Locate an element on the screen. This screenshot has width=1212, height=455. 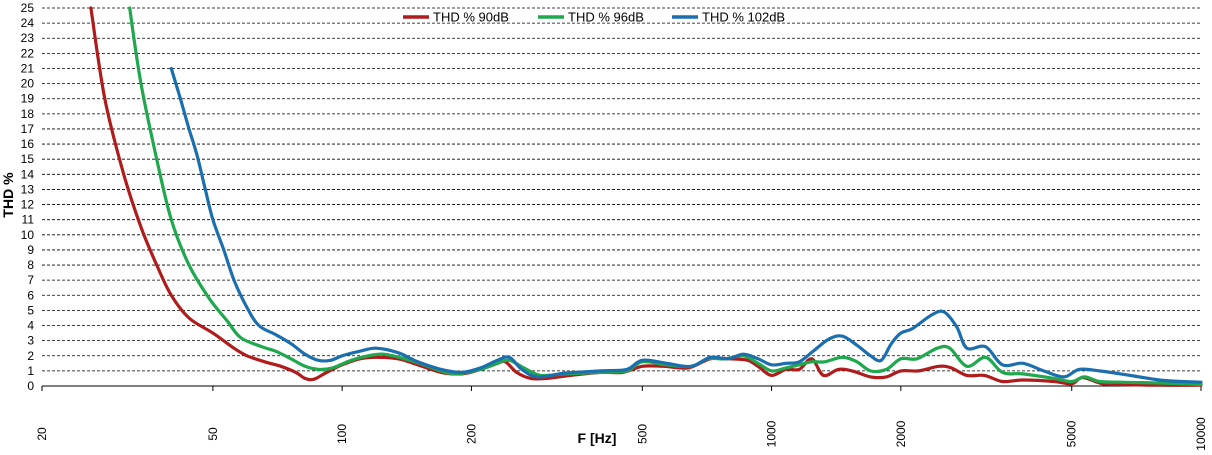
y-tick-label: 20 is located at coordinates (28, 84).